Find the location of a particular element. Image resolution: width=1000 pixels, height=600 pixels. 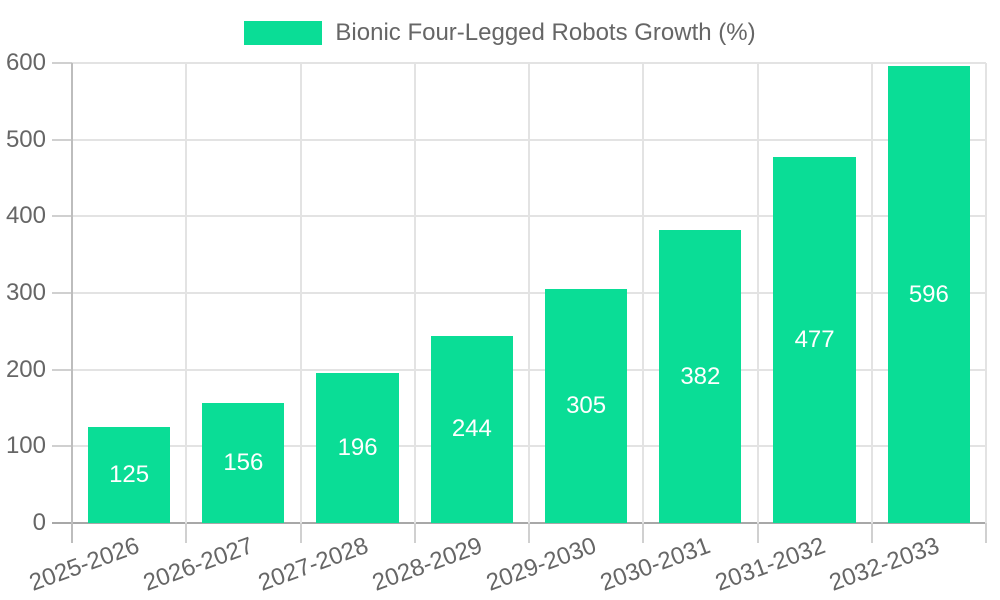

y-axis-line is located at coordinates (72, 293).